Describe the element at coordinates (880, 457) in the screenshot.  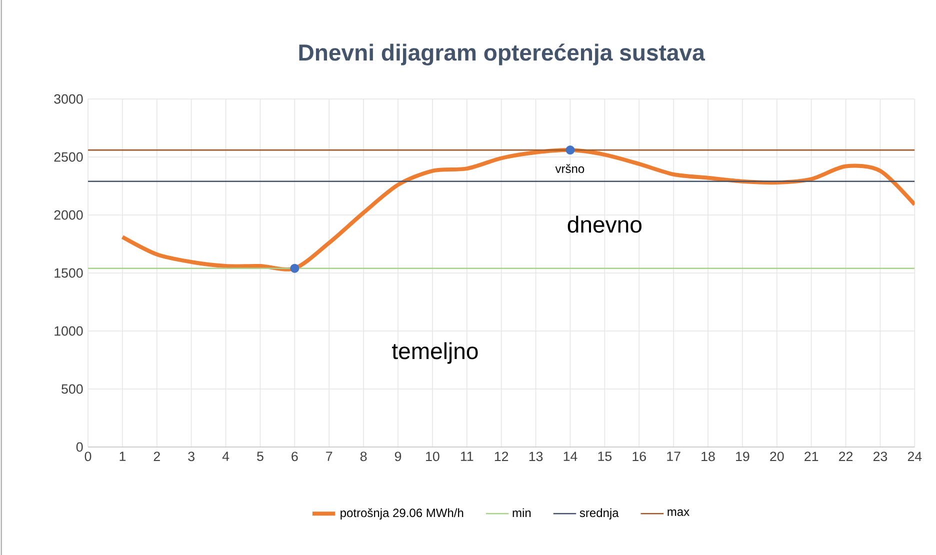
I see `x-tick-label: 23` at that location.